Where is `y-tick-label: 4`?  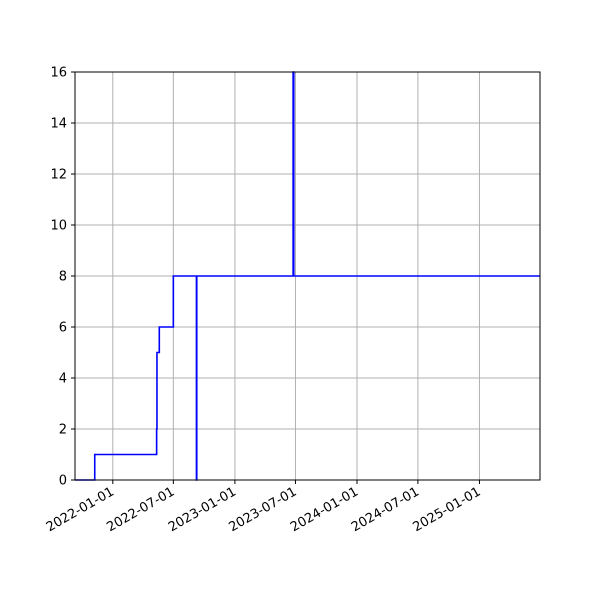
y-tick-label: 4 is located at coordinates (63, 379).